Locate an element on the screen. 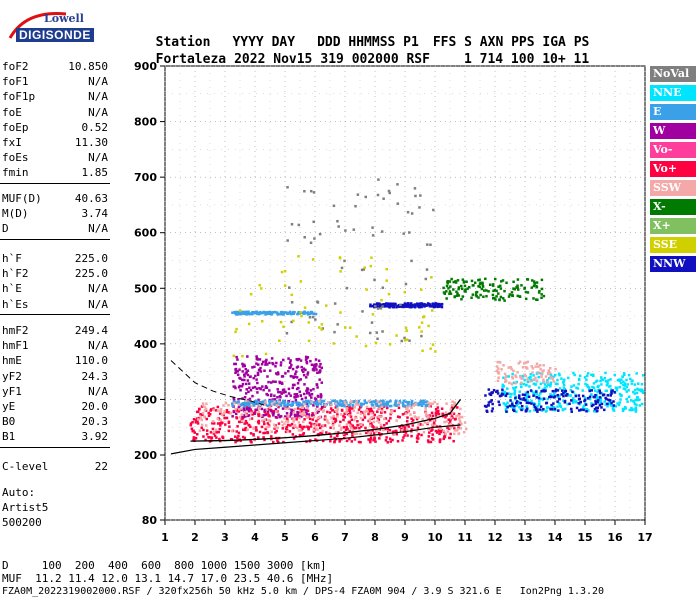 This screenshot has width=700, height=600. x-tick-label: 14 is located at coordinates (555, 537).